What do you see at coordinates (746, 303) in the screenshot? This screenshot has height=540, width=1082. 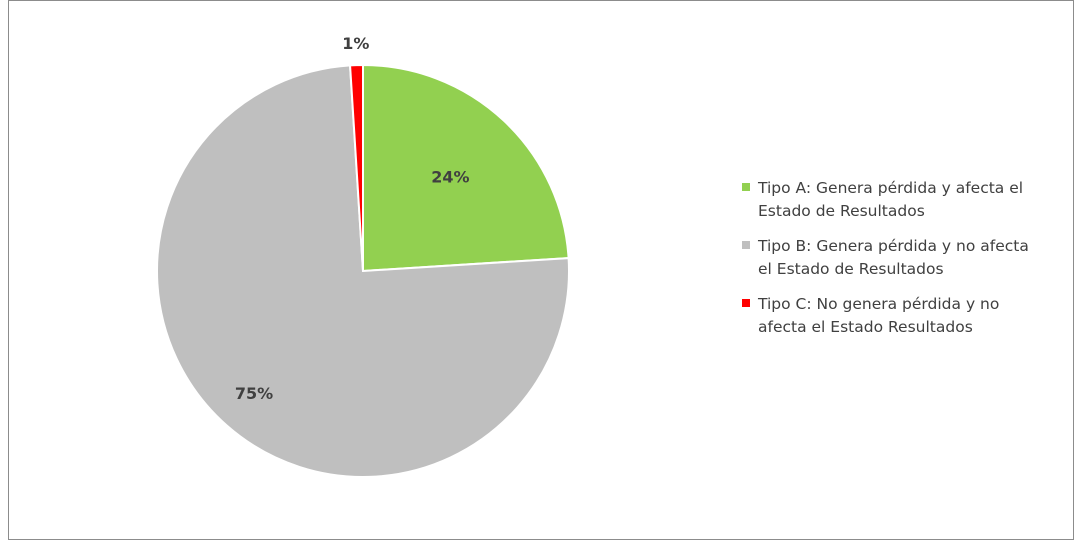 I see `legend-swatch-tipo-c` at bounding box center [746, 303].